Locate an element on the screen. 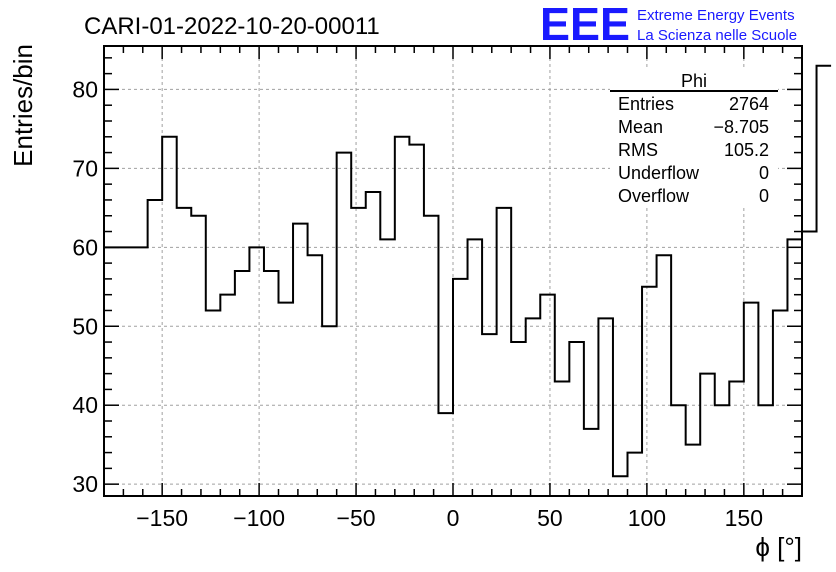 The height and width of the screenshot is (572, 836). stats-label: Mean is located at coordinates (640, 127).